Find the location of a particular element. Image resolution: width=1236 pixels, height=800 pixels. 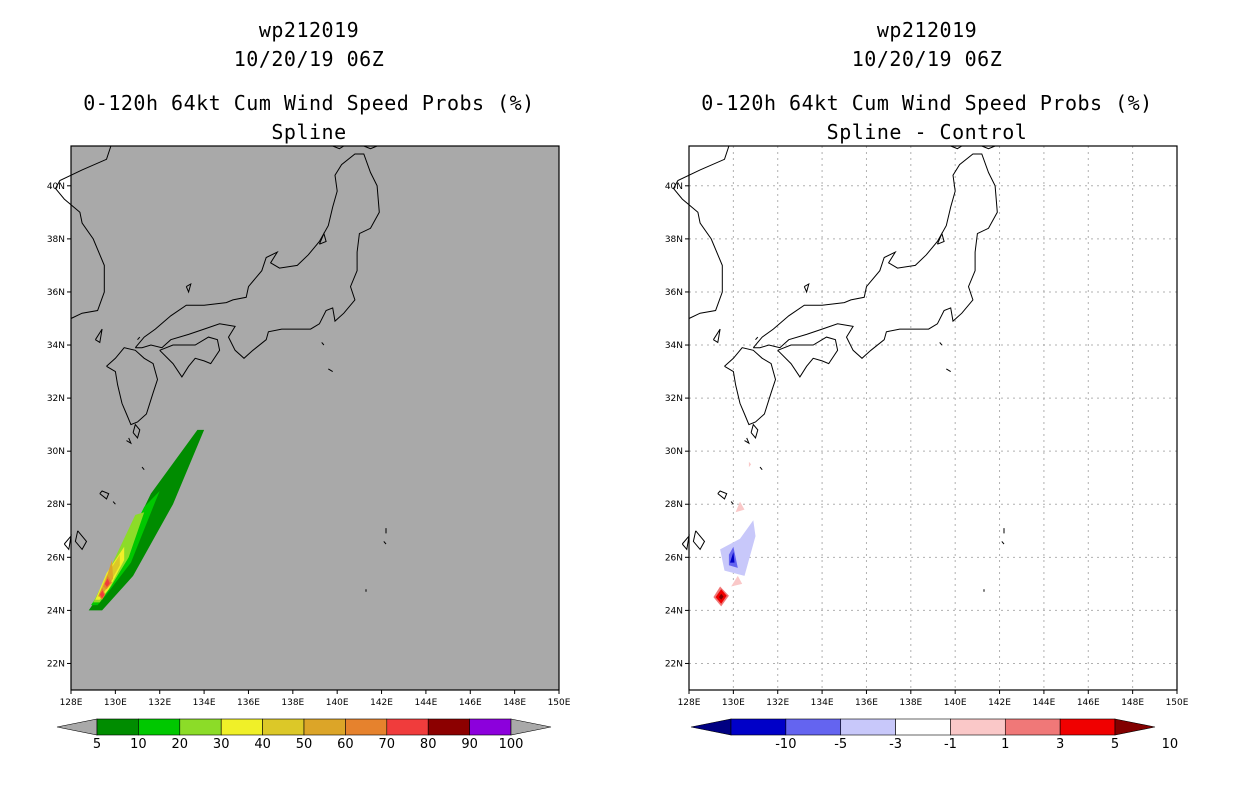

y-tick-label: 40N is located at coordinates (56, 187).